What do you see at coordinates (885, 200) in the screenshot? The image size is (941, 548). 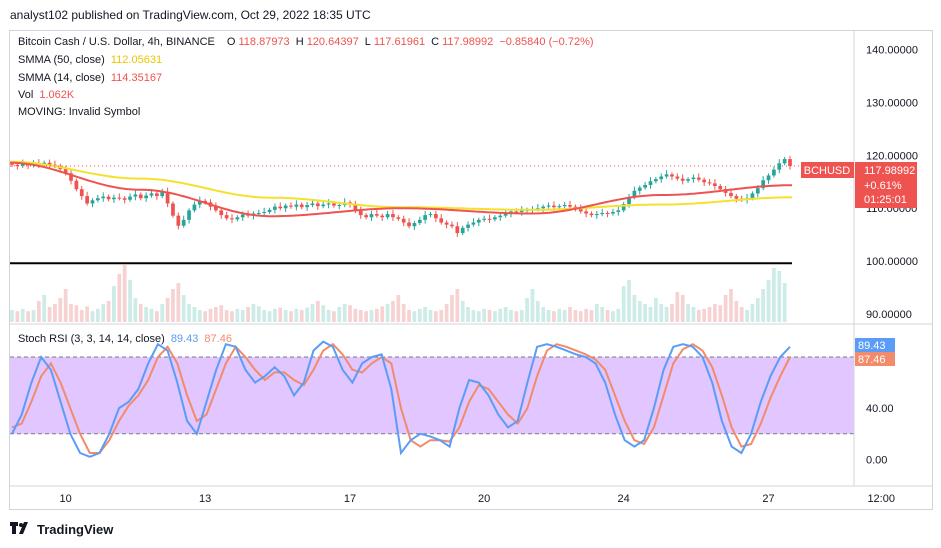 I see `badge-countdown: 01:25:01` at bounding box center [885, 200].